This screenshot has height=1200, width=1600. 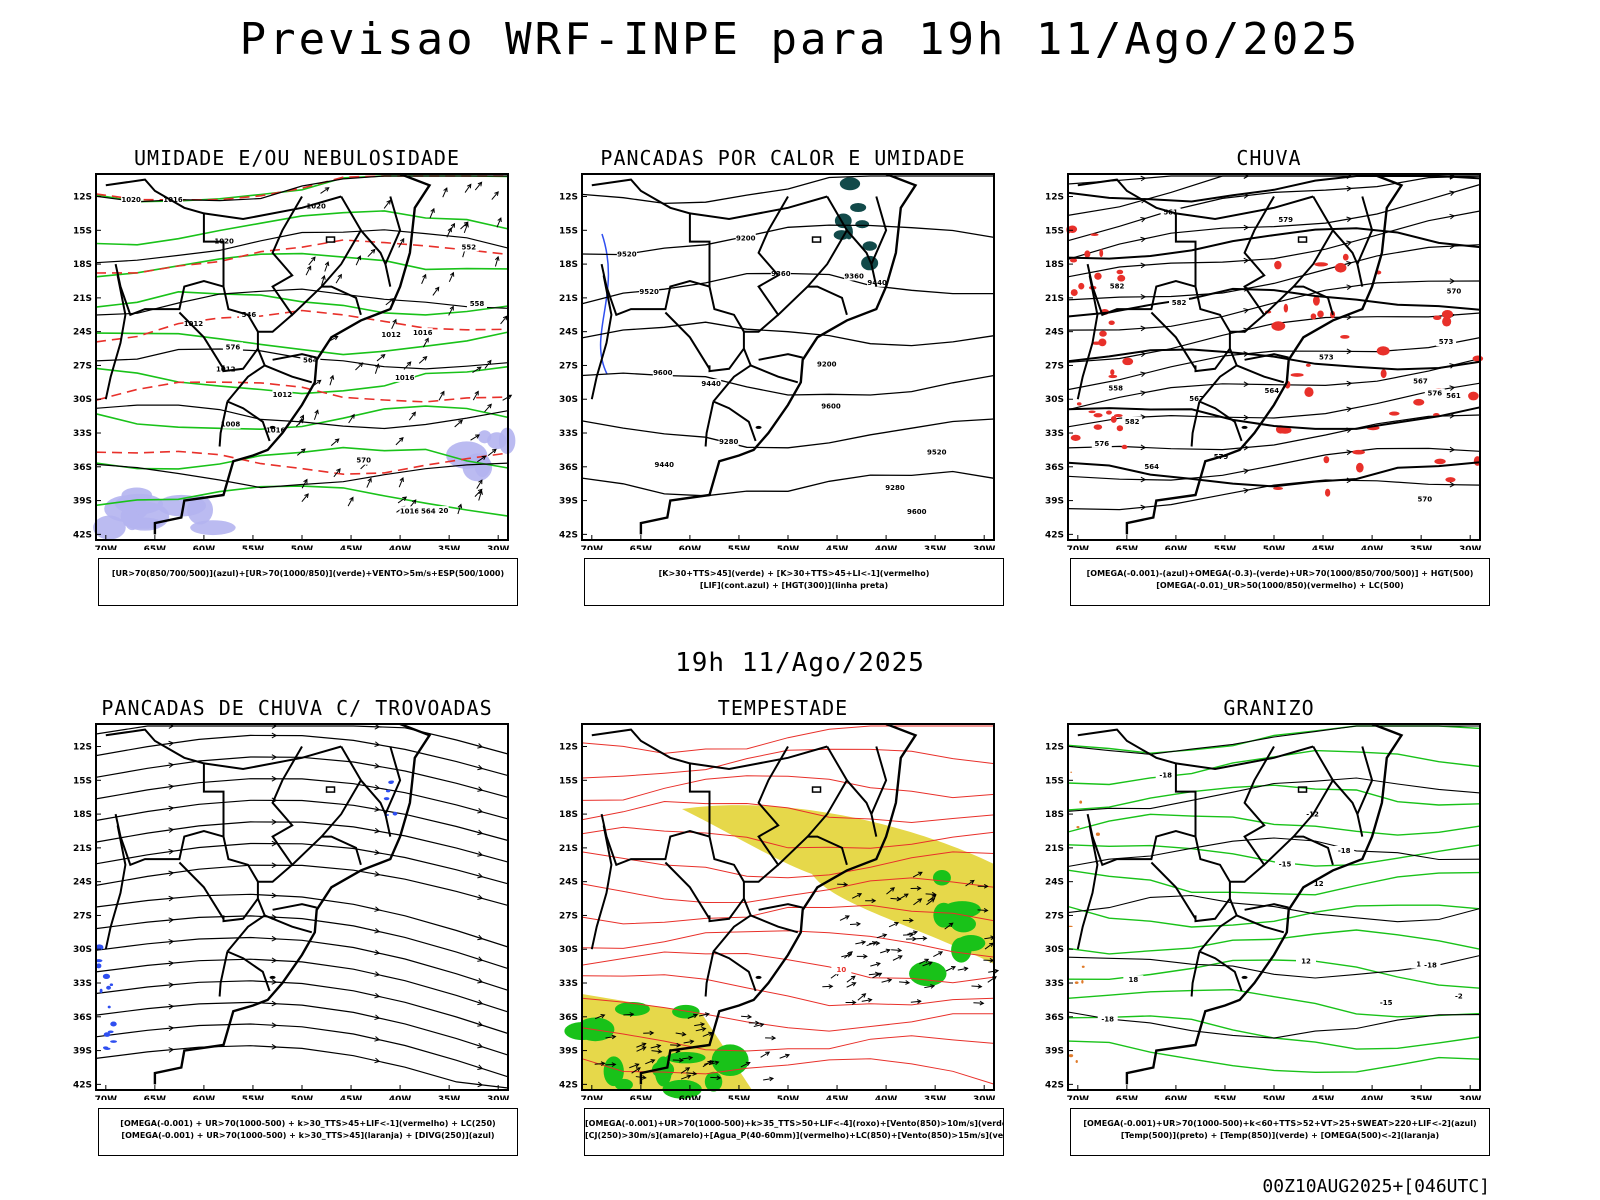 I want to click on contour-label: 10, so click(x=841, y=970).